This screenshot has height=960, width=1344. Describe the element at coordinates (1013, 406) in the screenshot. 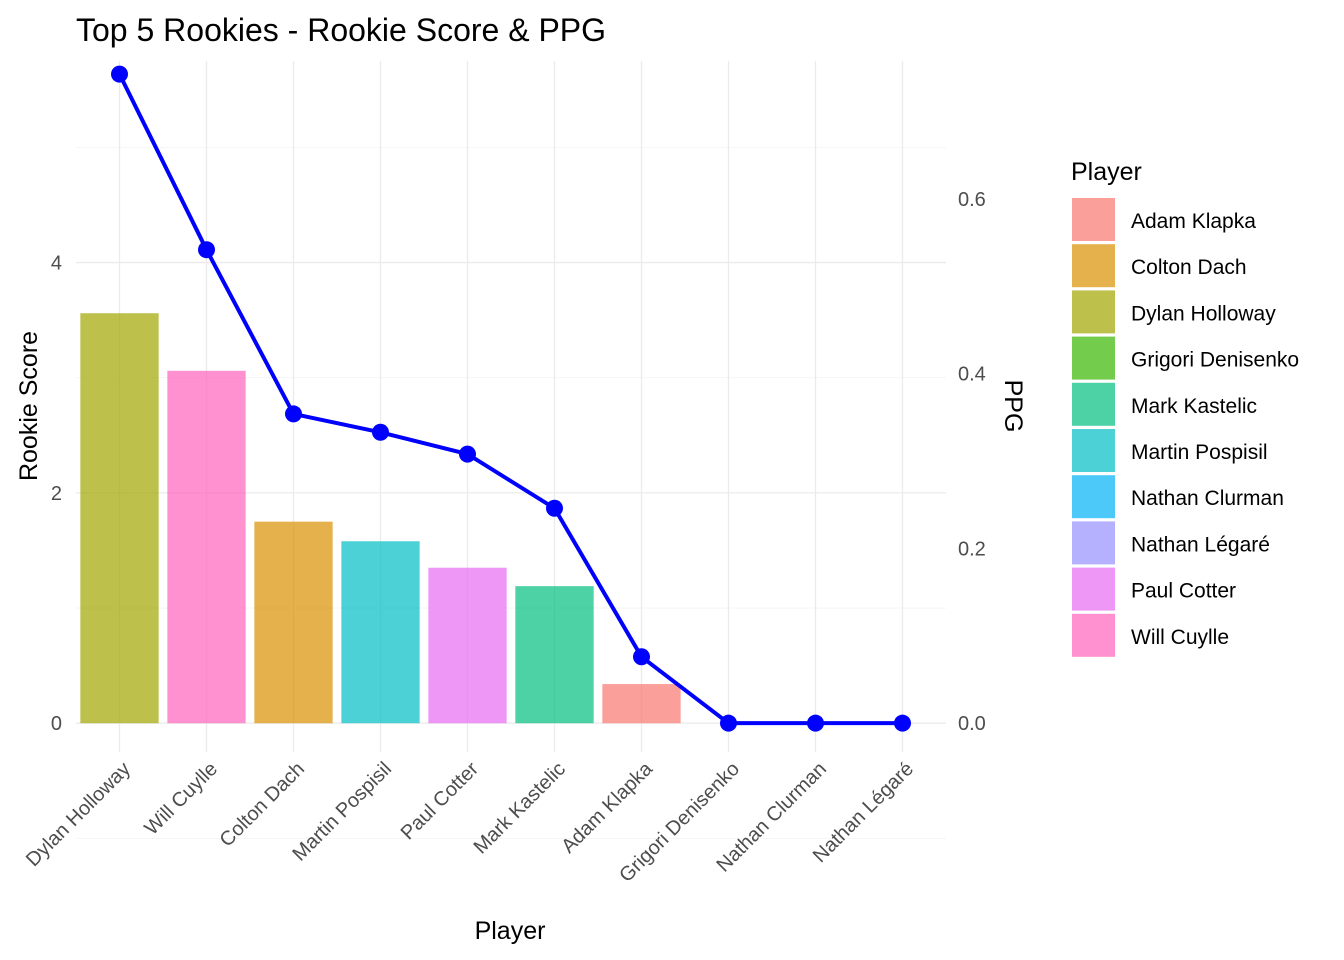

I see `y2-axis-title: PPG` at that location.